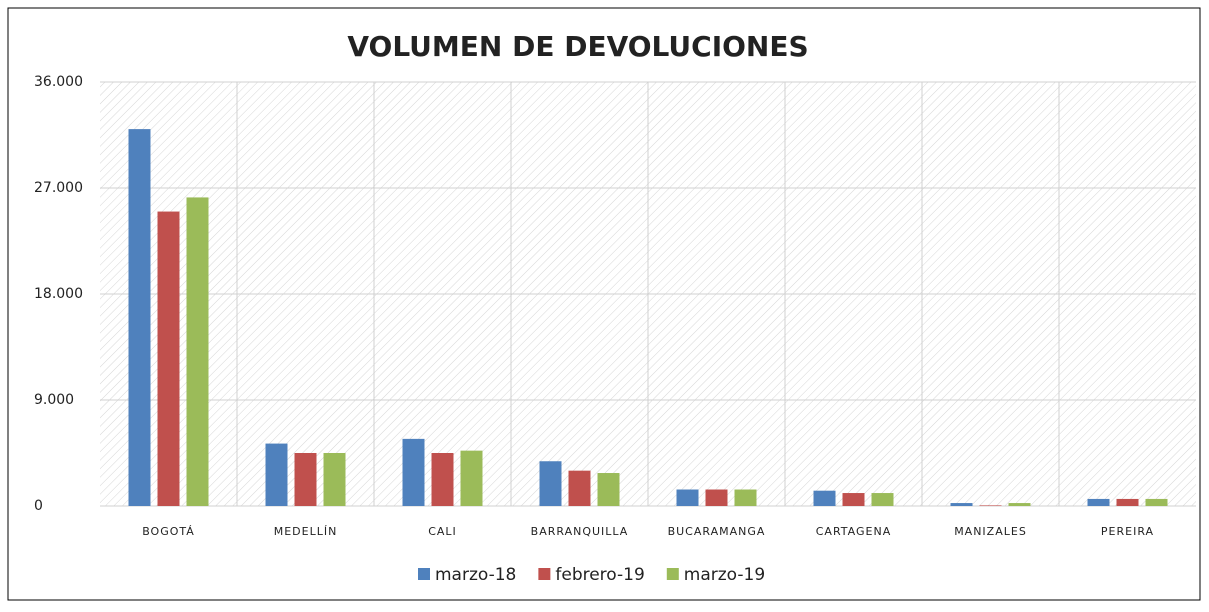  I want to click on x-tick-label: BARRANQUILLA, so click(580, 531).